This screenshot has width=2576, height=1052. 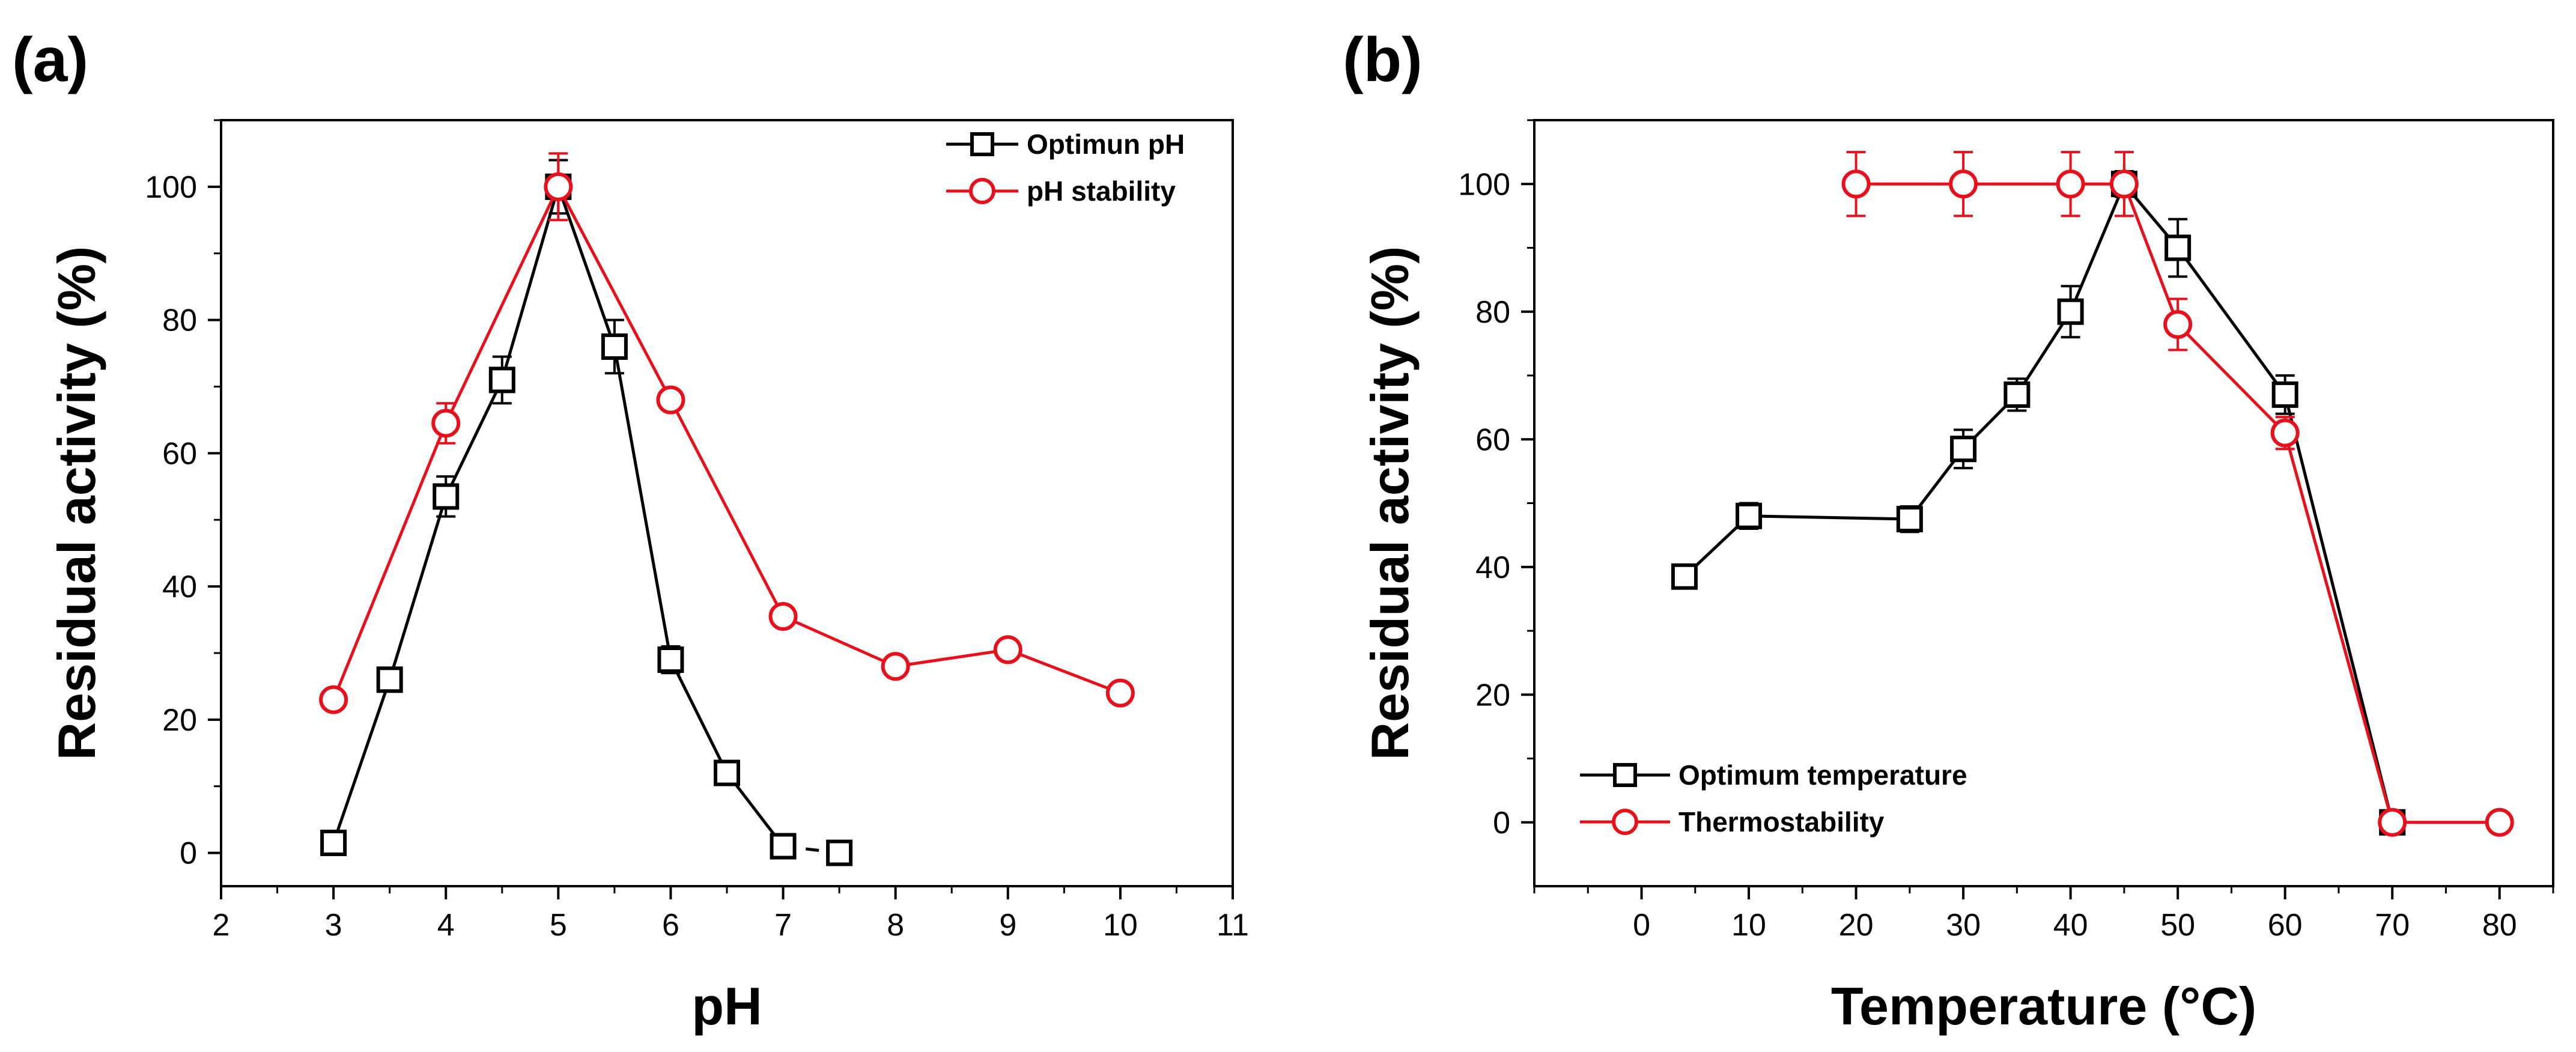 I want to click on x-tick-label: 5, so click(x=558, y=926).